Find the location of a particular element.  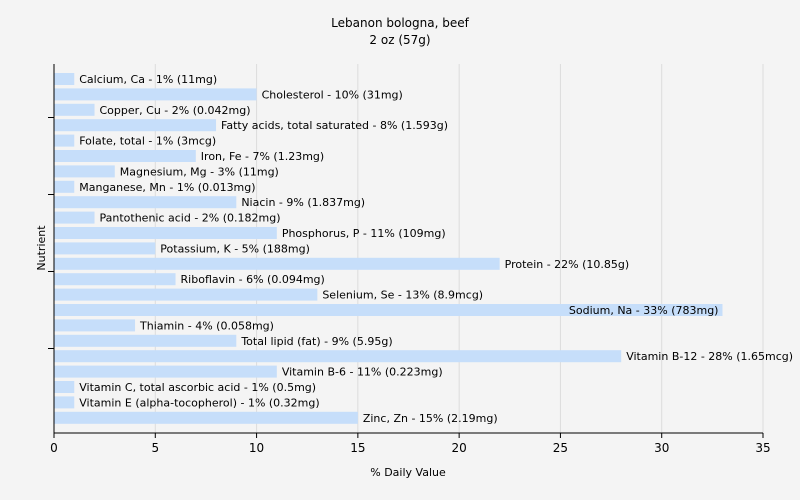

bar-label: Pantothenic acid - 2% (0.182mg) is located at coordinates (190, 218).